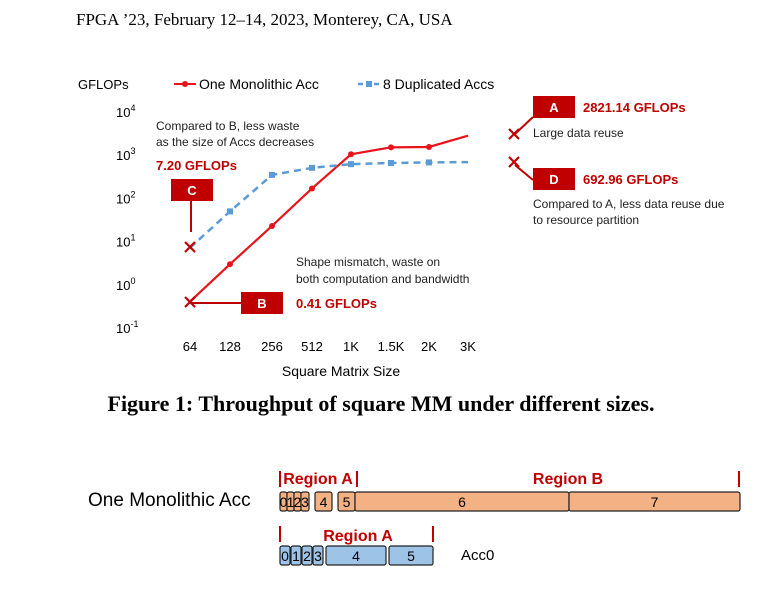 This screenshot has height=600, width=762. I want to click on y-axis-label: GFLOPs, so click(103, 84).